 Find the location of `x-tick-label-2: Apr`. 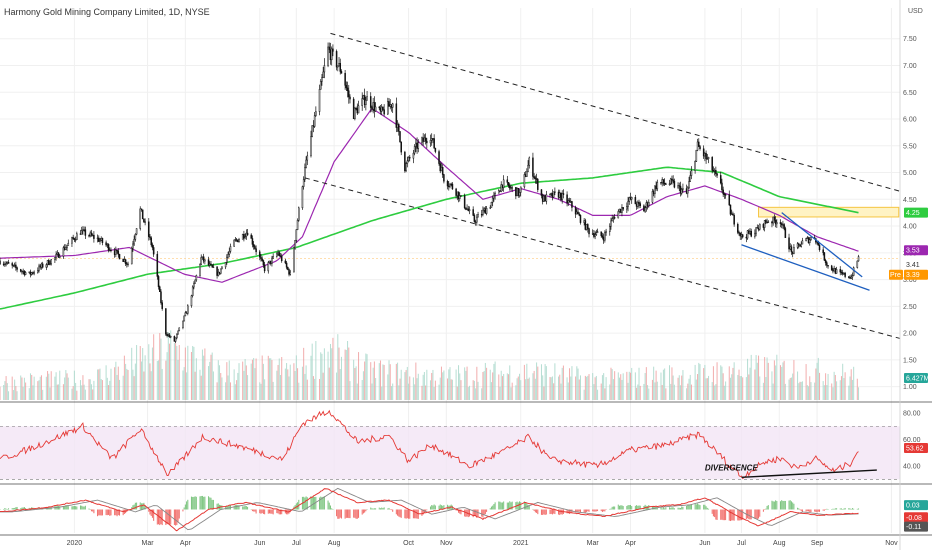

x-tick-label-2: Apr is located at coordinates (186, 543).